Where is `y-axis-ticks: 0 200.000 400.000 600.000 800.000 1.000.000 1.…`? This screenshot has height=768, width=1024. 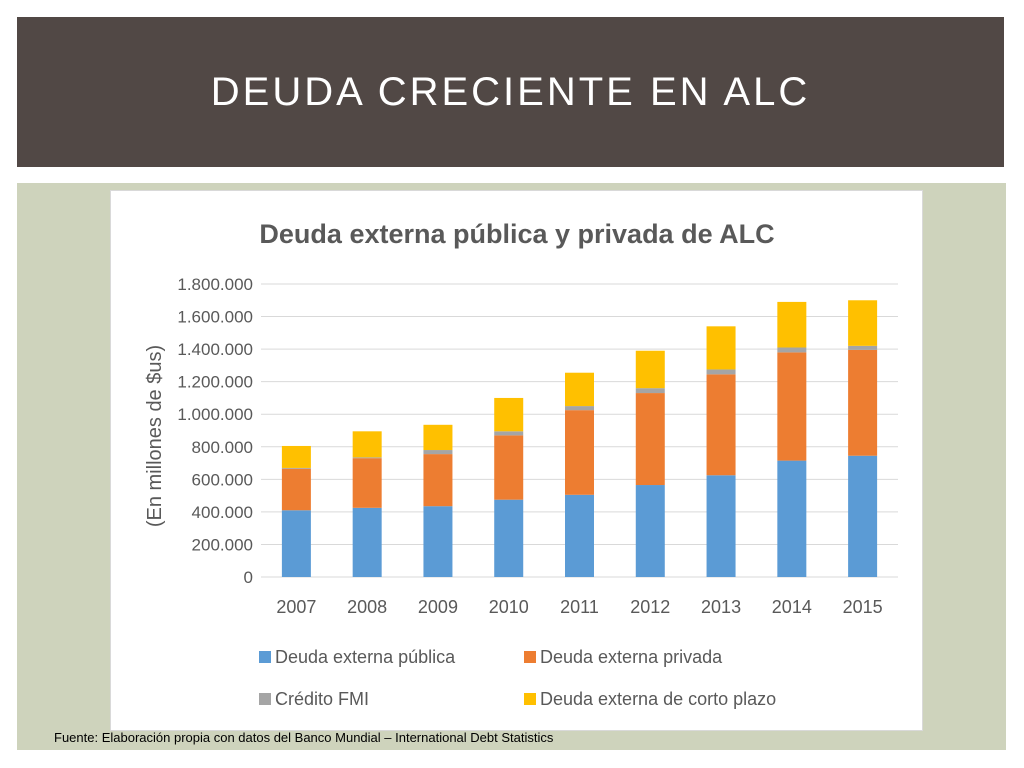
y-axis-ticks: 0 200.000 400.000 600.000 800.000 1.000.000 1.… is located at coordinates (215, 431).